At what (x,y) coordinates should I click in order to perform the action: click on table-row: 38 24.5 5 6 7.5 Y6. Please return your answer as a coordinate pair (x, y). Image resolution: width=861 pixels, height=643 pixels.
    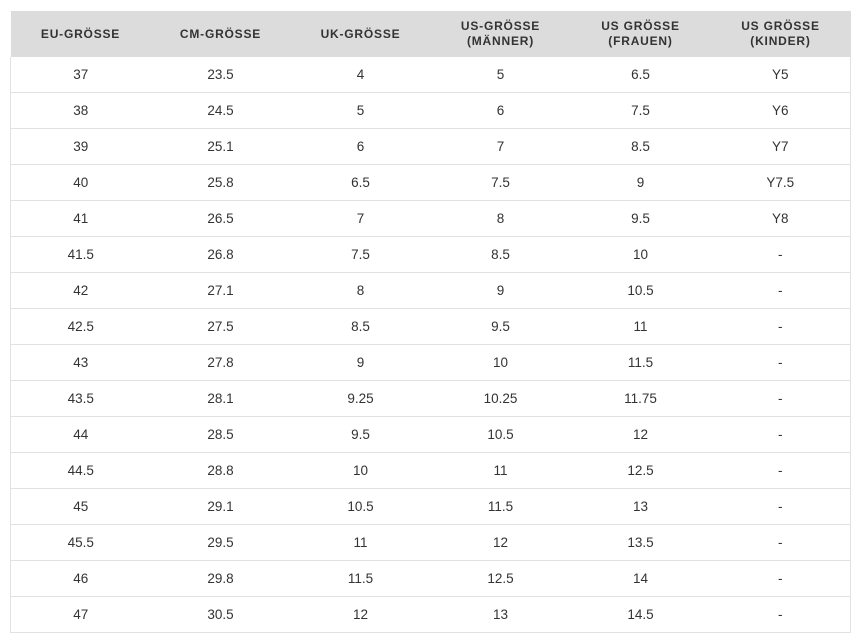
    Looking at the image, I should click on (430, 110).